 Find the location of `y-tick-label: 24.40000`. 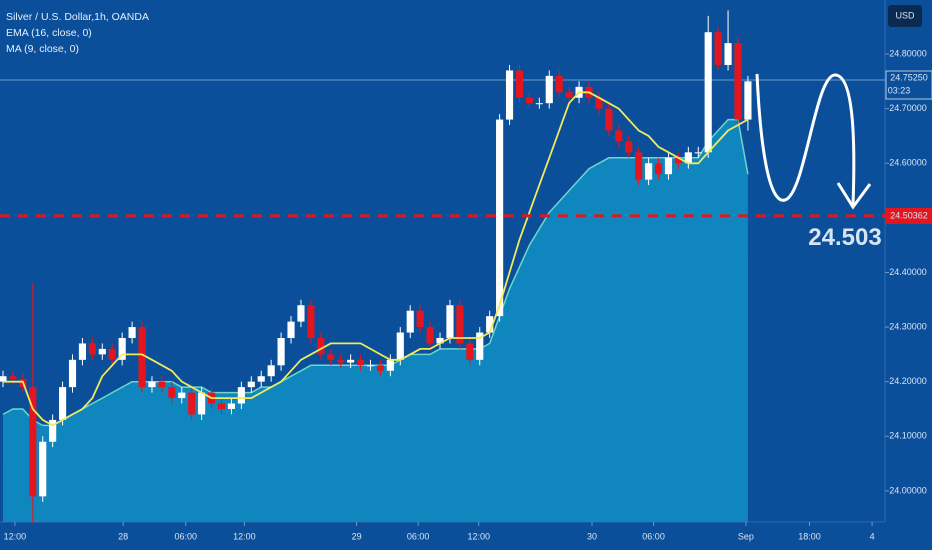

y-tick-label: 24.40000 is located at coordinates (908, 272).